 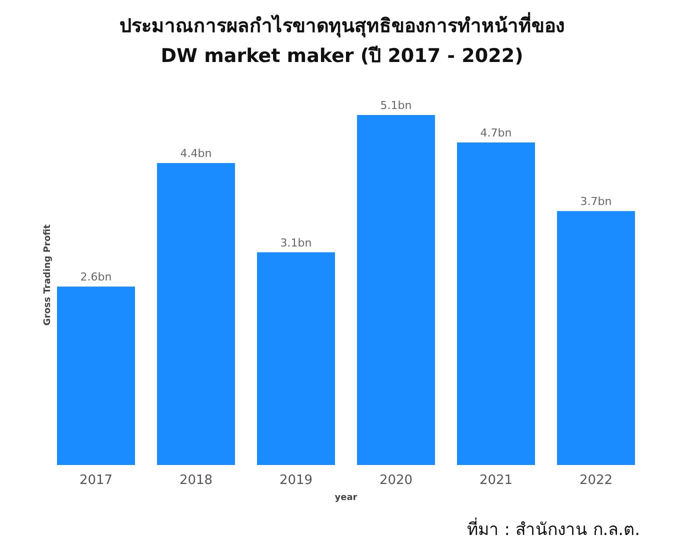 I want to click on x-tick-label: 2021, so click(x=496, y=480).